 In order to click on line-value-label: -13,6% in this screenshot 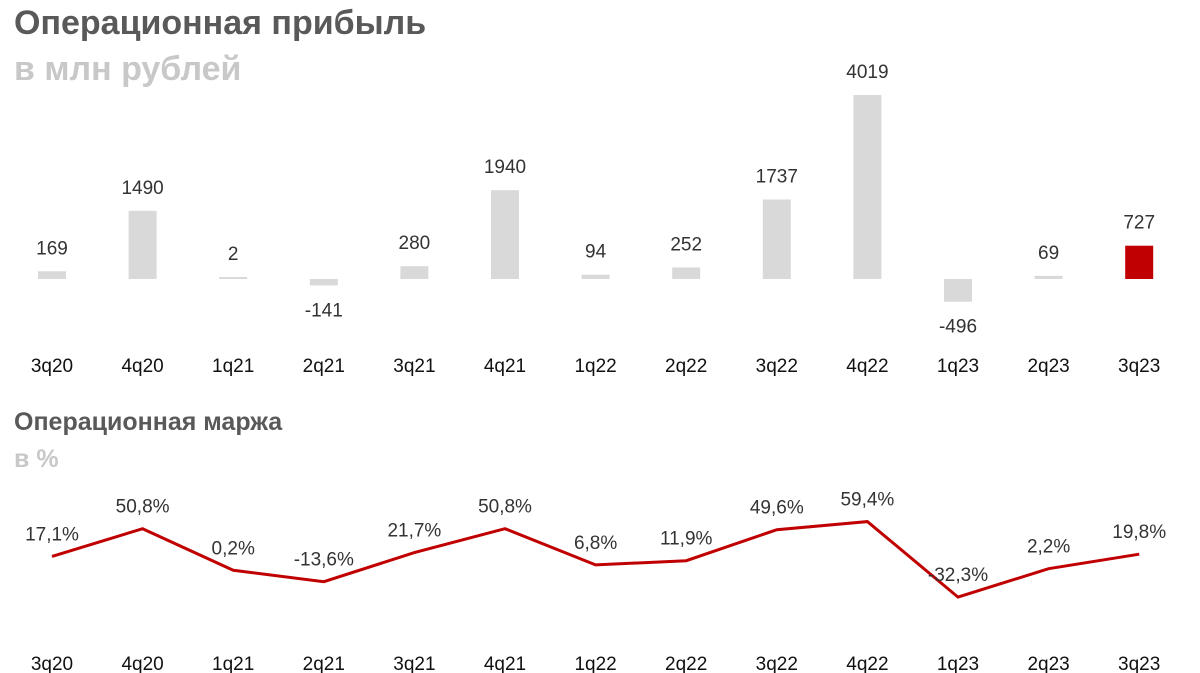, I will do `click(324, 560)`.